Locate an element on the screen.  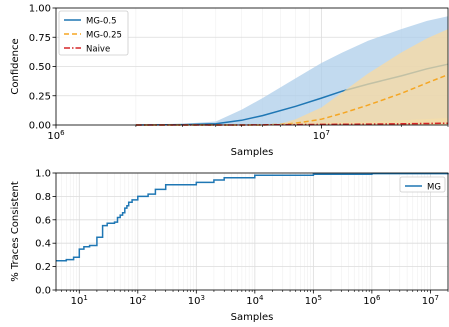
y-tick-label: 0.2 is located at coordinates (43, 267).